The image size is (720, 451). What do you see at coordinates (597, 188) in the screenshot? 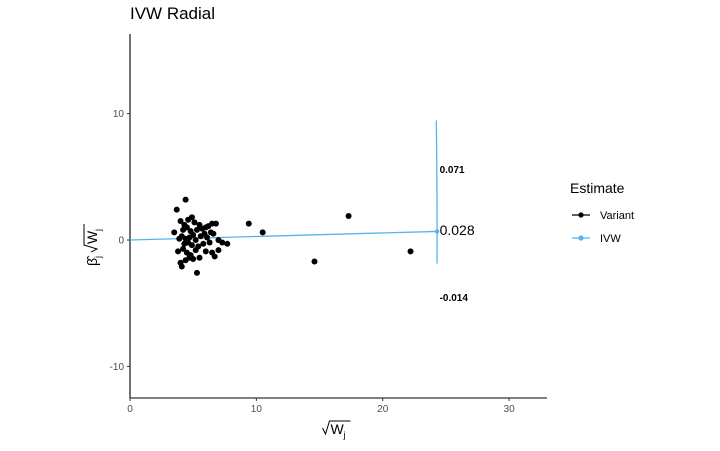
I see `legend-title: Estimate` at bounding box center [597, 188].